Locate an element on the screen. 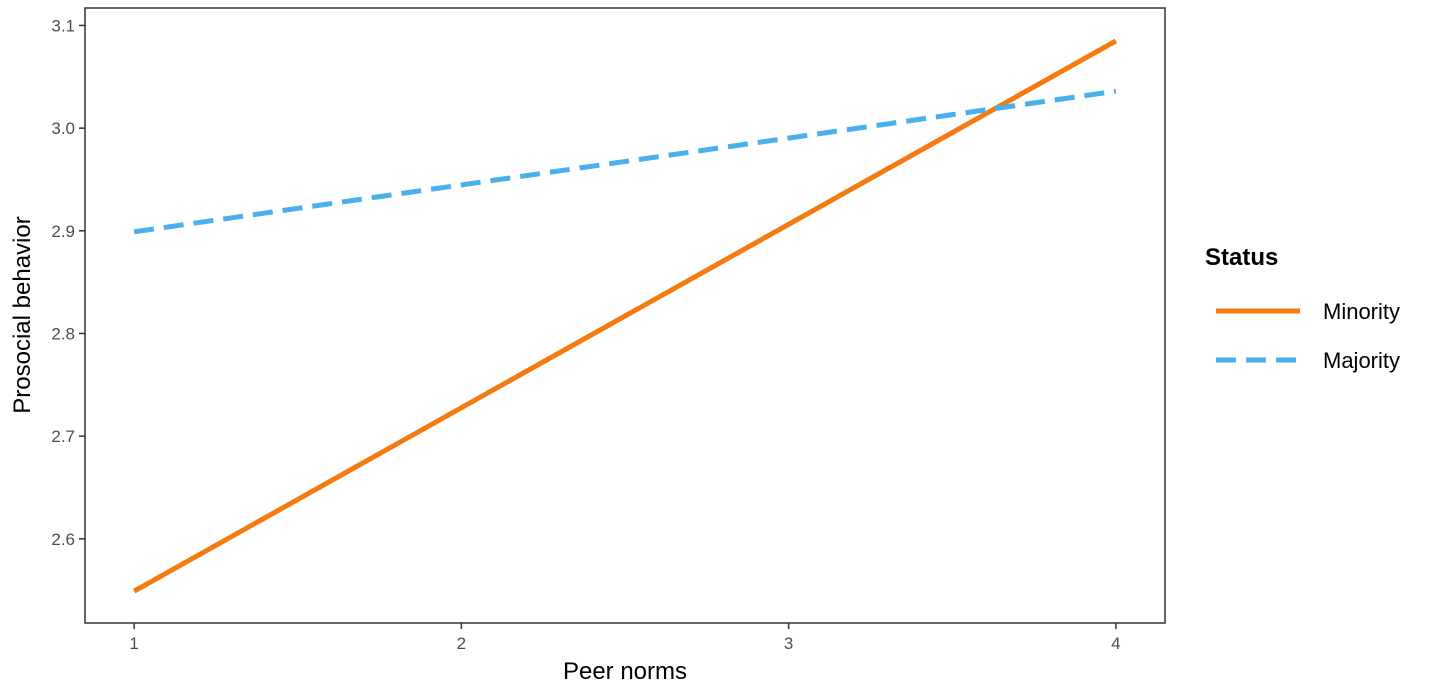  x-tick-label: 1 is located at coordinates (133, 643).